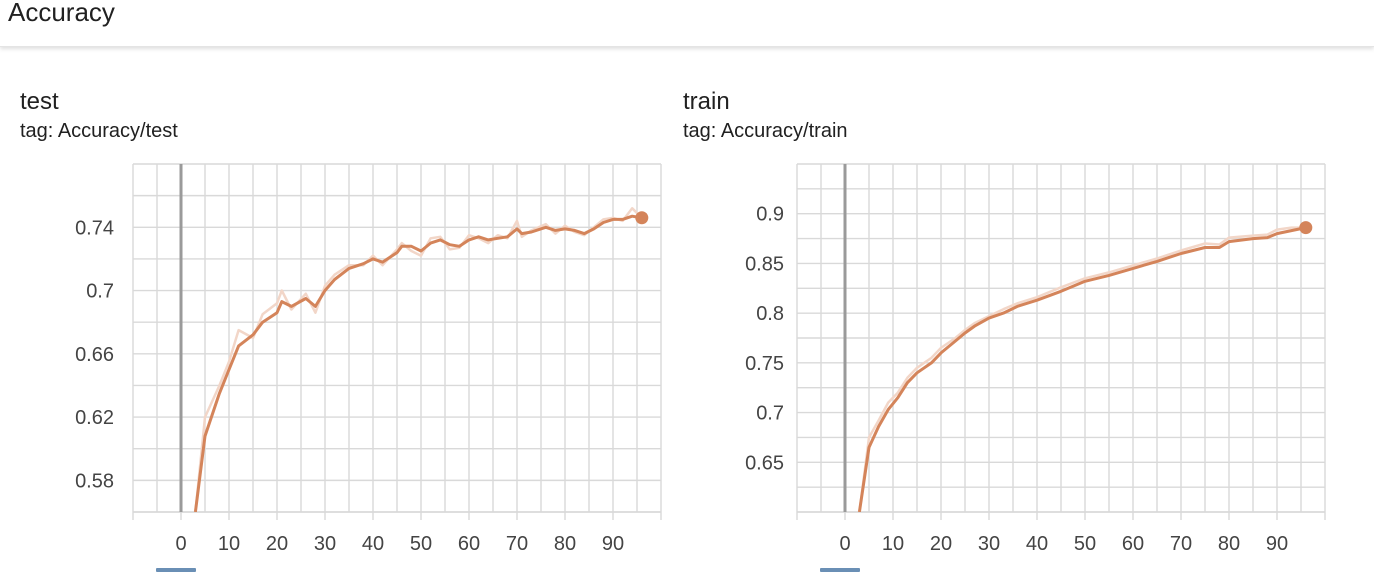 The image size is (1374, 572). Describe the element at coordinates (764, 364) in the screenshot. I see `y-tick-label: 0.75` at that location.